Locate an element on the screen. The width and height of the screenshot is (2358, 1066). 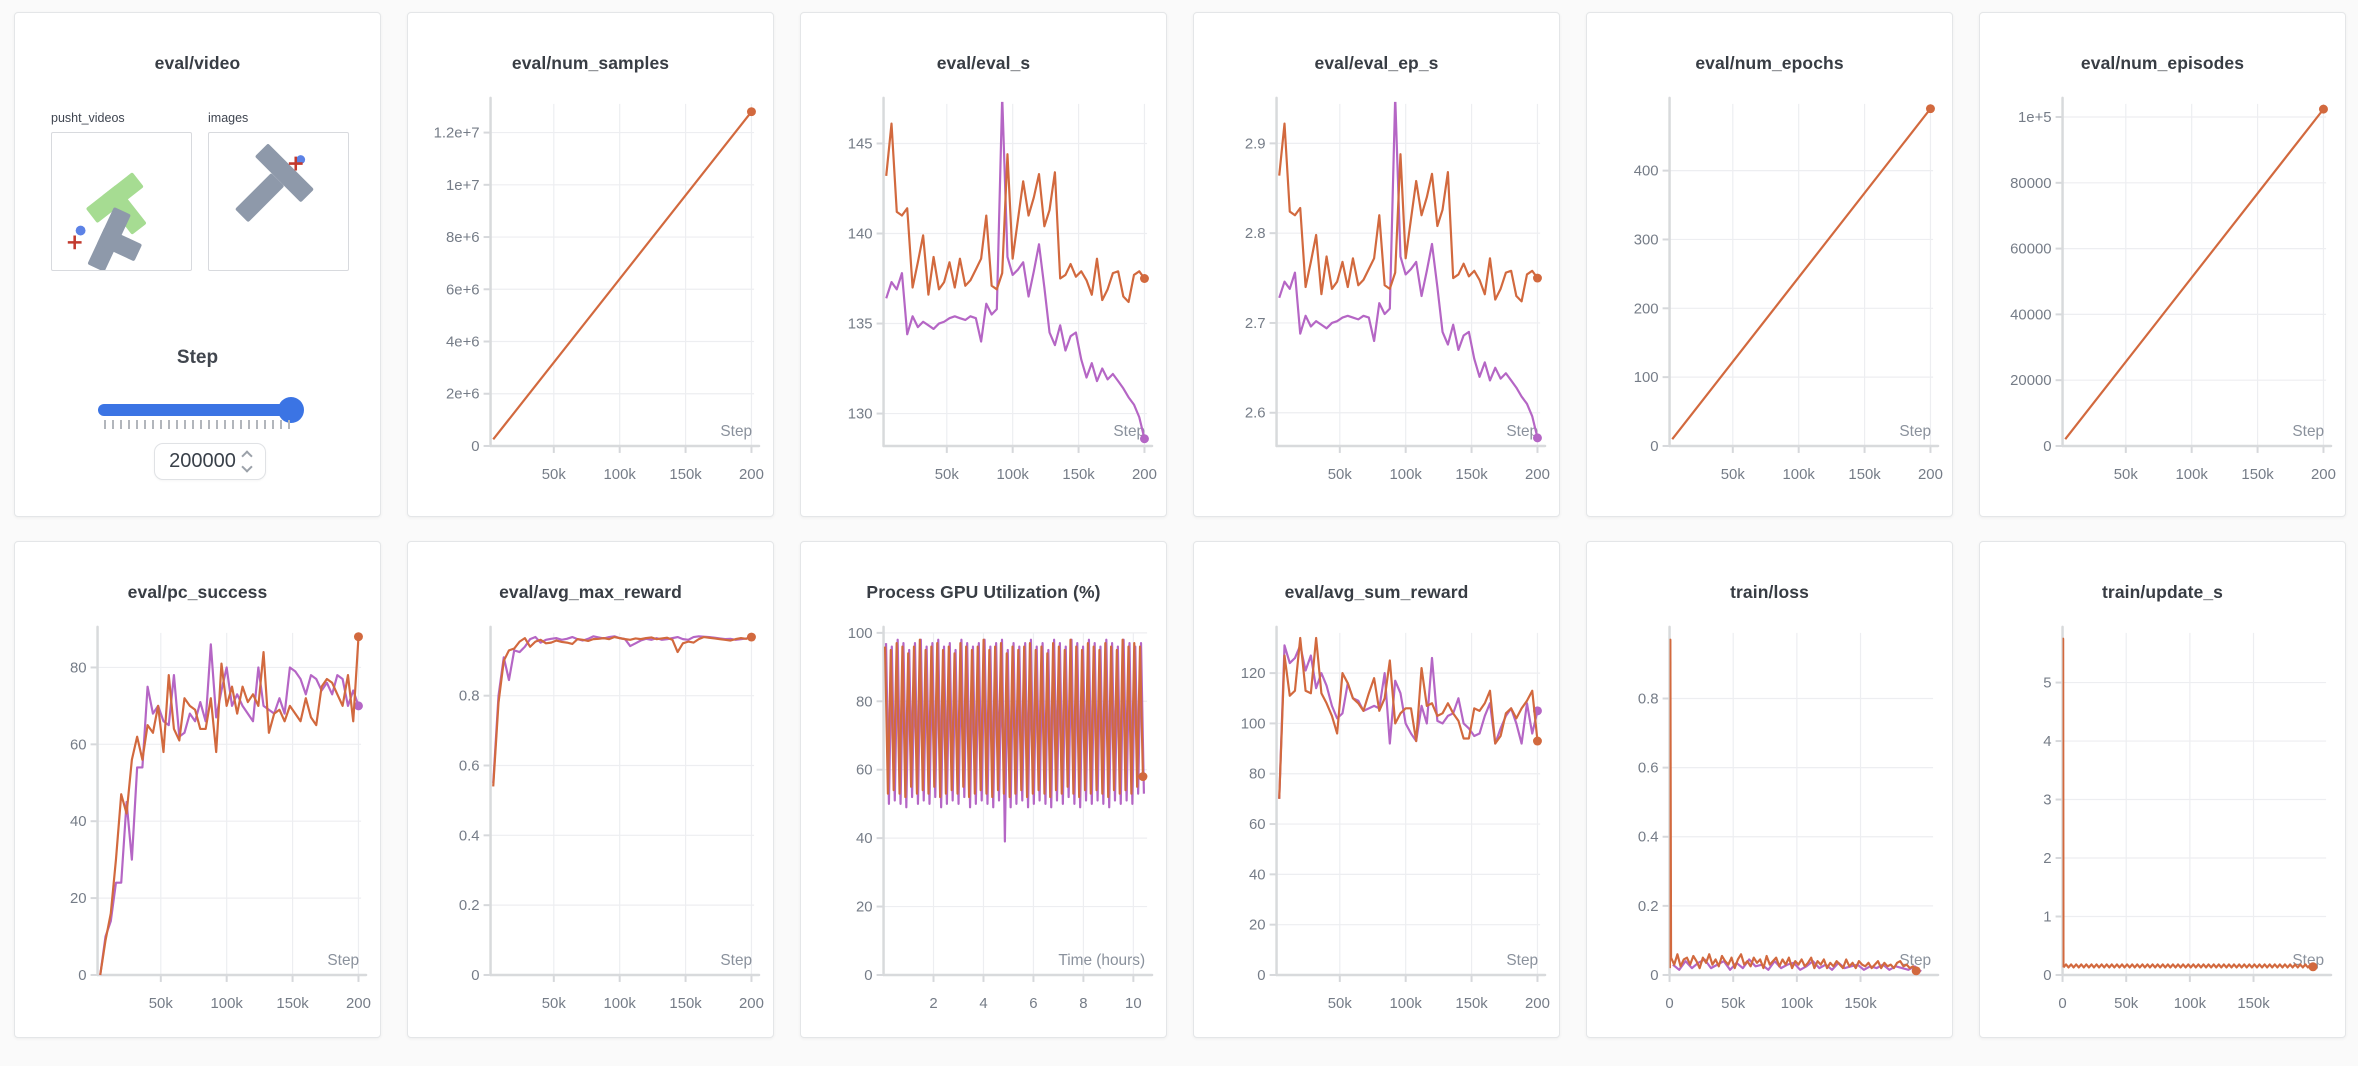
chevron-down-icon is located at coordinates (247, 467).